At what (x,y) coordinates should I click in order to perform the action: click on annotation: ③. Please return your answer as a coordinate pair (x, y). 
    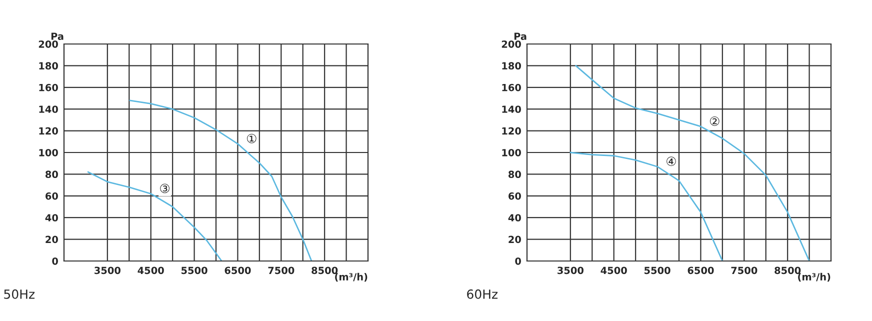
    Looking at the image, I should click on (165, 189).